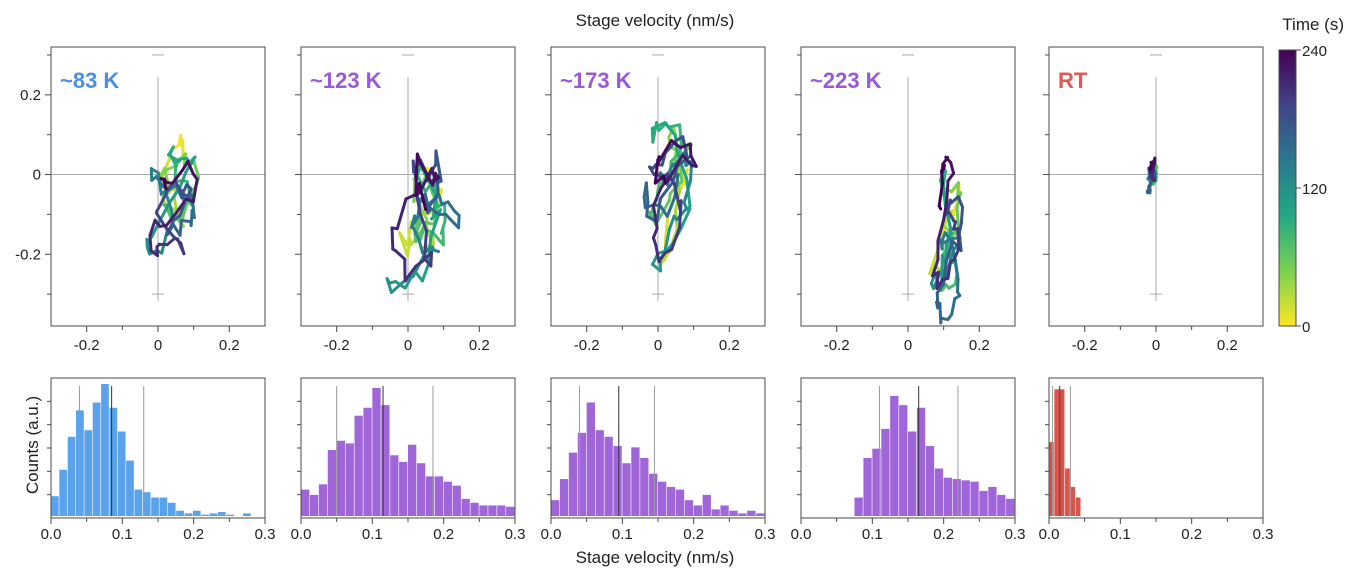 The width and height of the screenshot is (1351, 569). I want to click on bottom-y-axis-label: Counts (a.u.), so click(32, 445).